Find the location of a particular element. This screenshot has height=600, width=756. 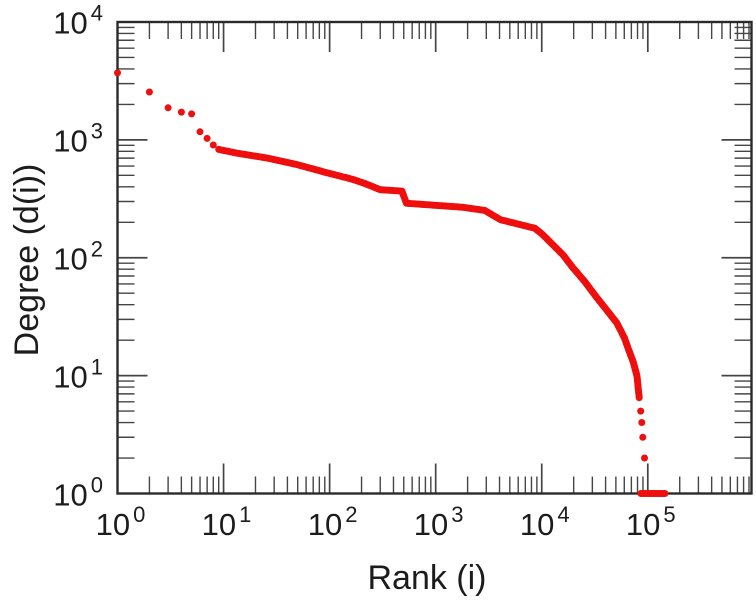

y-tick-label-10^1: 10 1 is located at coordinates (78, 374).